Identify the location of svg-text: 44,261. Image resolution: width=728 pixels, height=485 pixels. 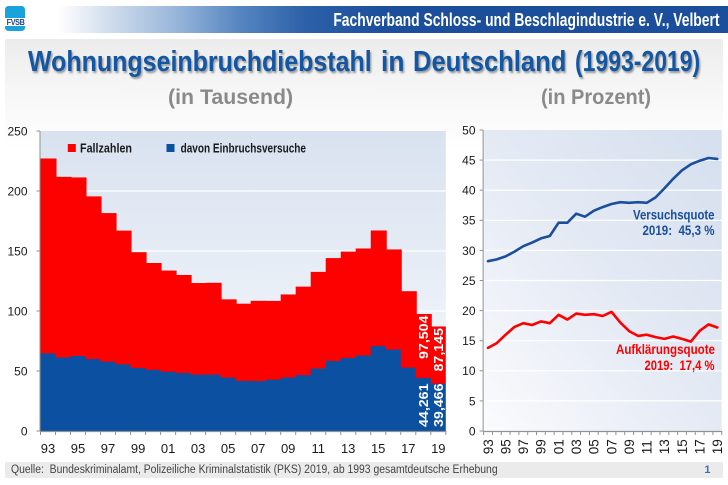
(423, 406).